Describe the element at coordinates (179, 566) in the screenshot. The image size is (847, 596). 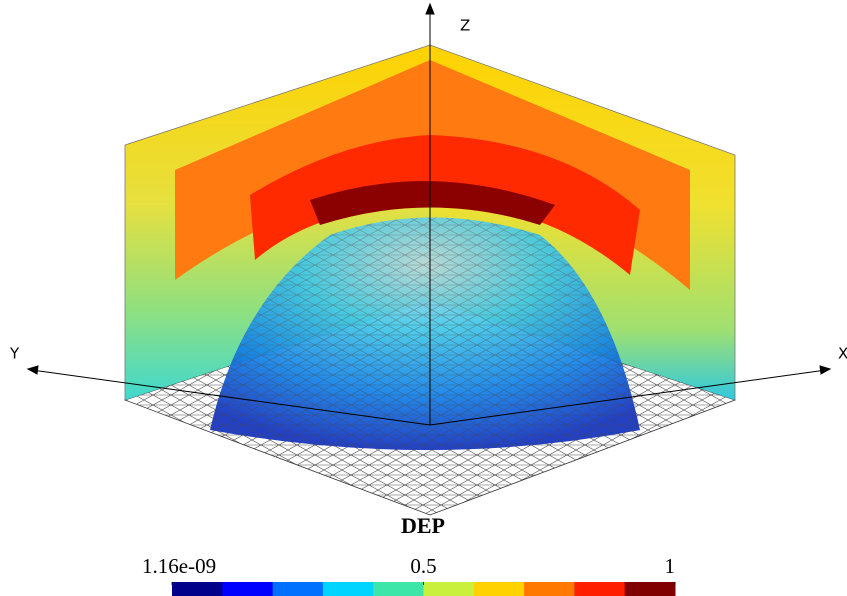
I see `colorbar-tick-label: 1.16e-09` at that location.